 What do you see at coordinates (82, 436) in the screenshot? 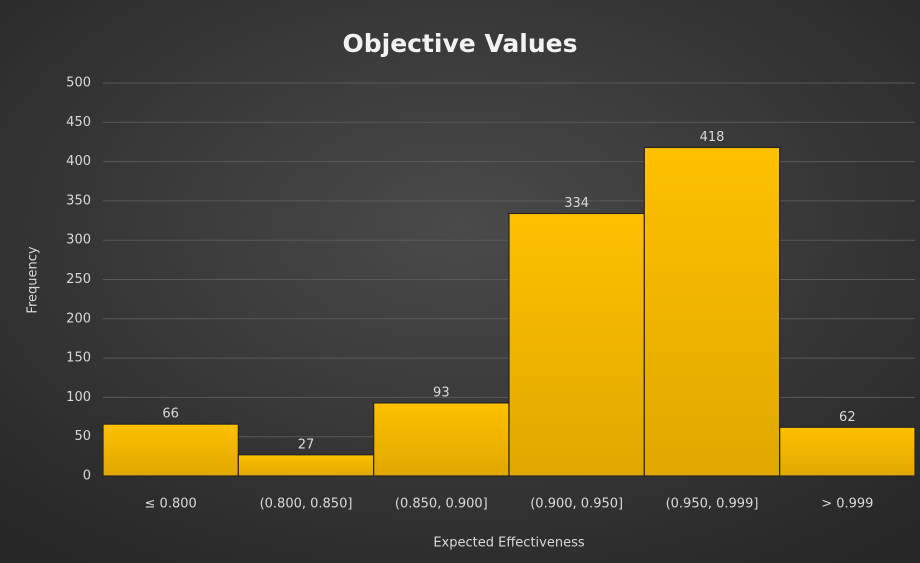
I see `y-tick-label: 50` at bounding box center [82, 436].